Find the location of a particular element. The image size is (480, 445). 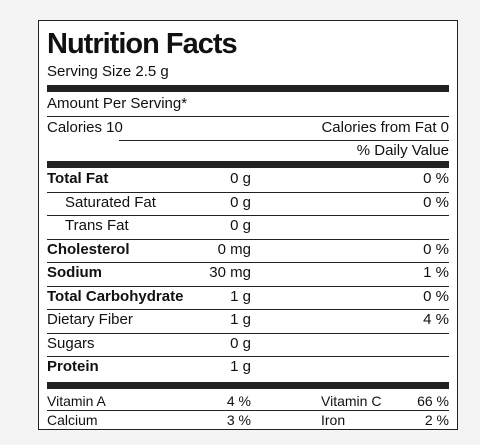

nutrient-name: Total Carbohydrate is located at coordinates (115, 296).